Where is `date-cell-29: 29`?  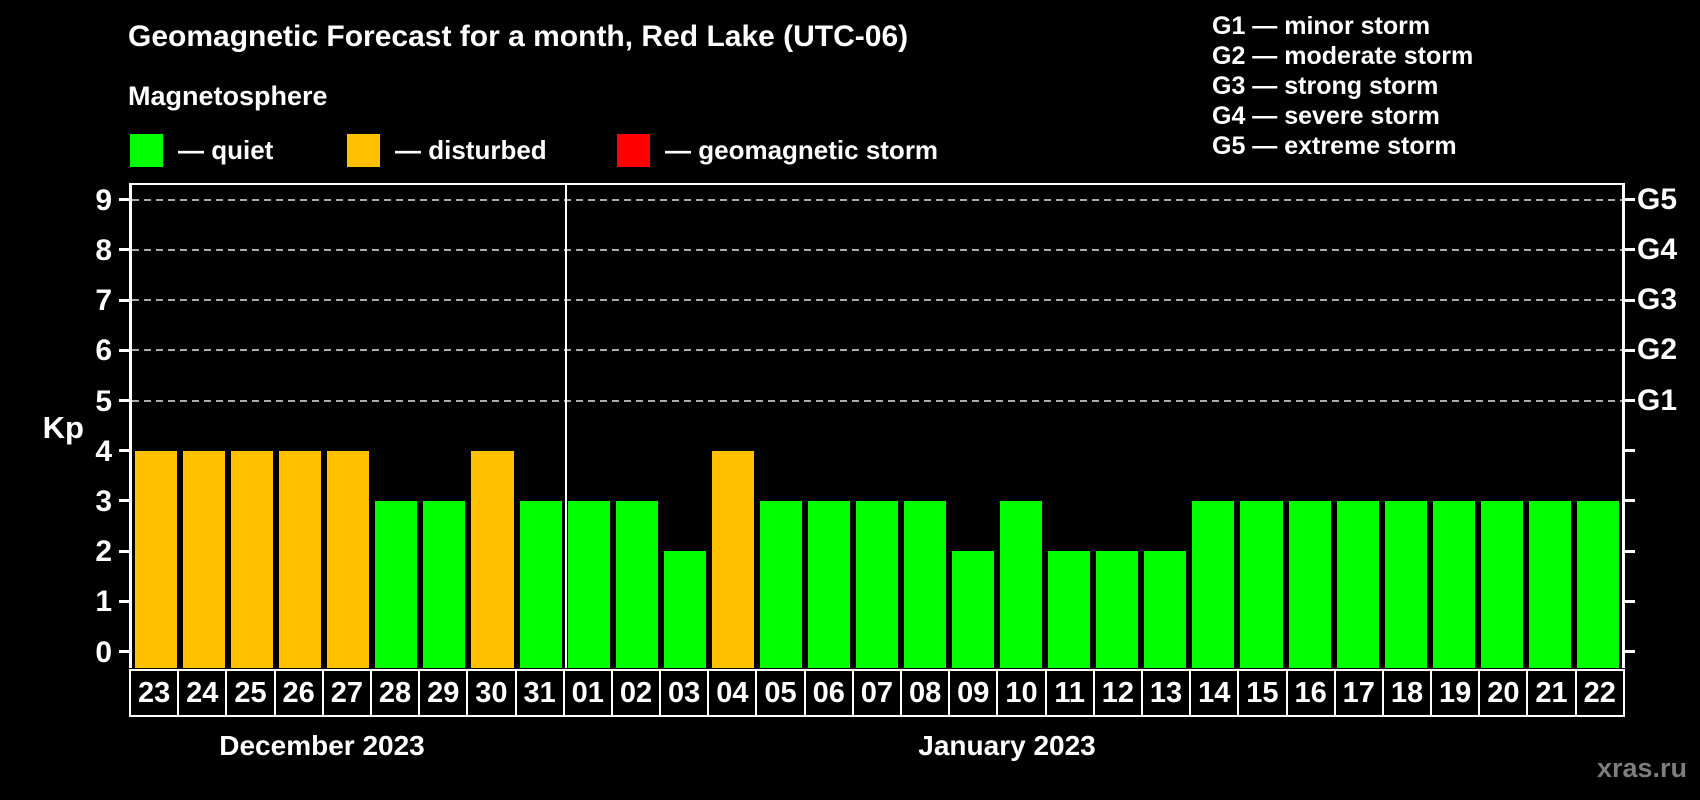
date-cell-29: 29 is located at coordinates (443, 693).